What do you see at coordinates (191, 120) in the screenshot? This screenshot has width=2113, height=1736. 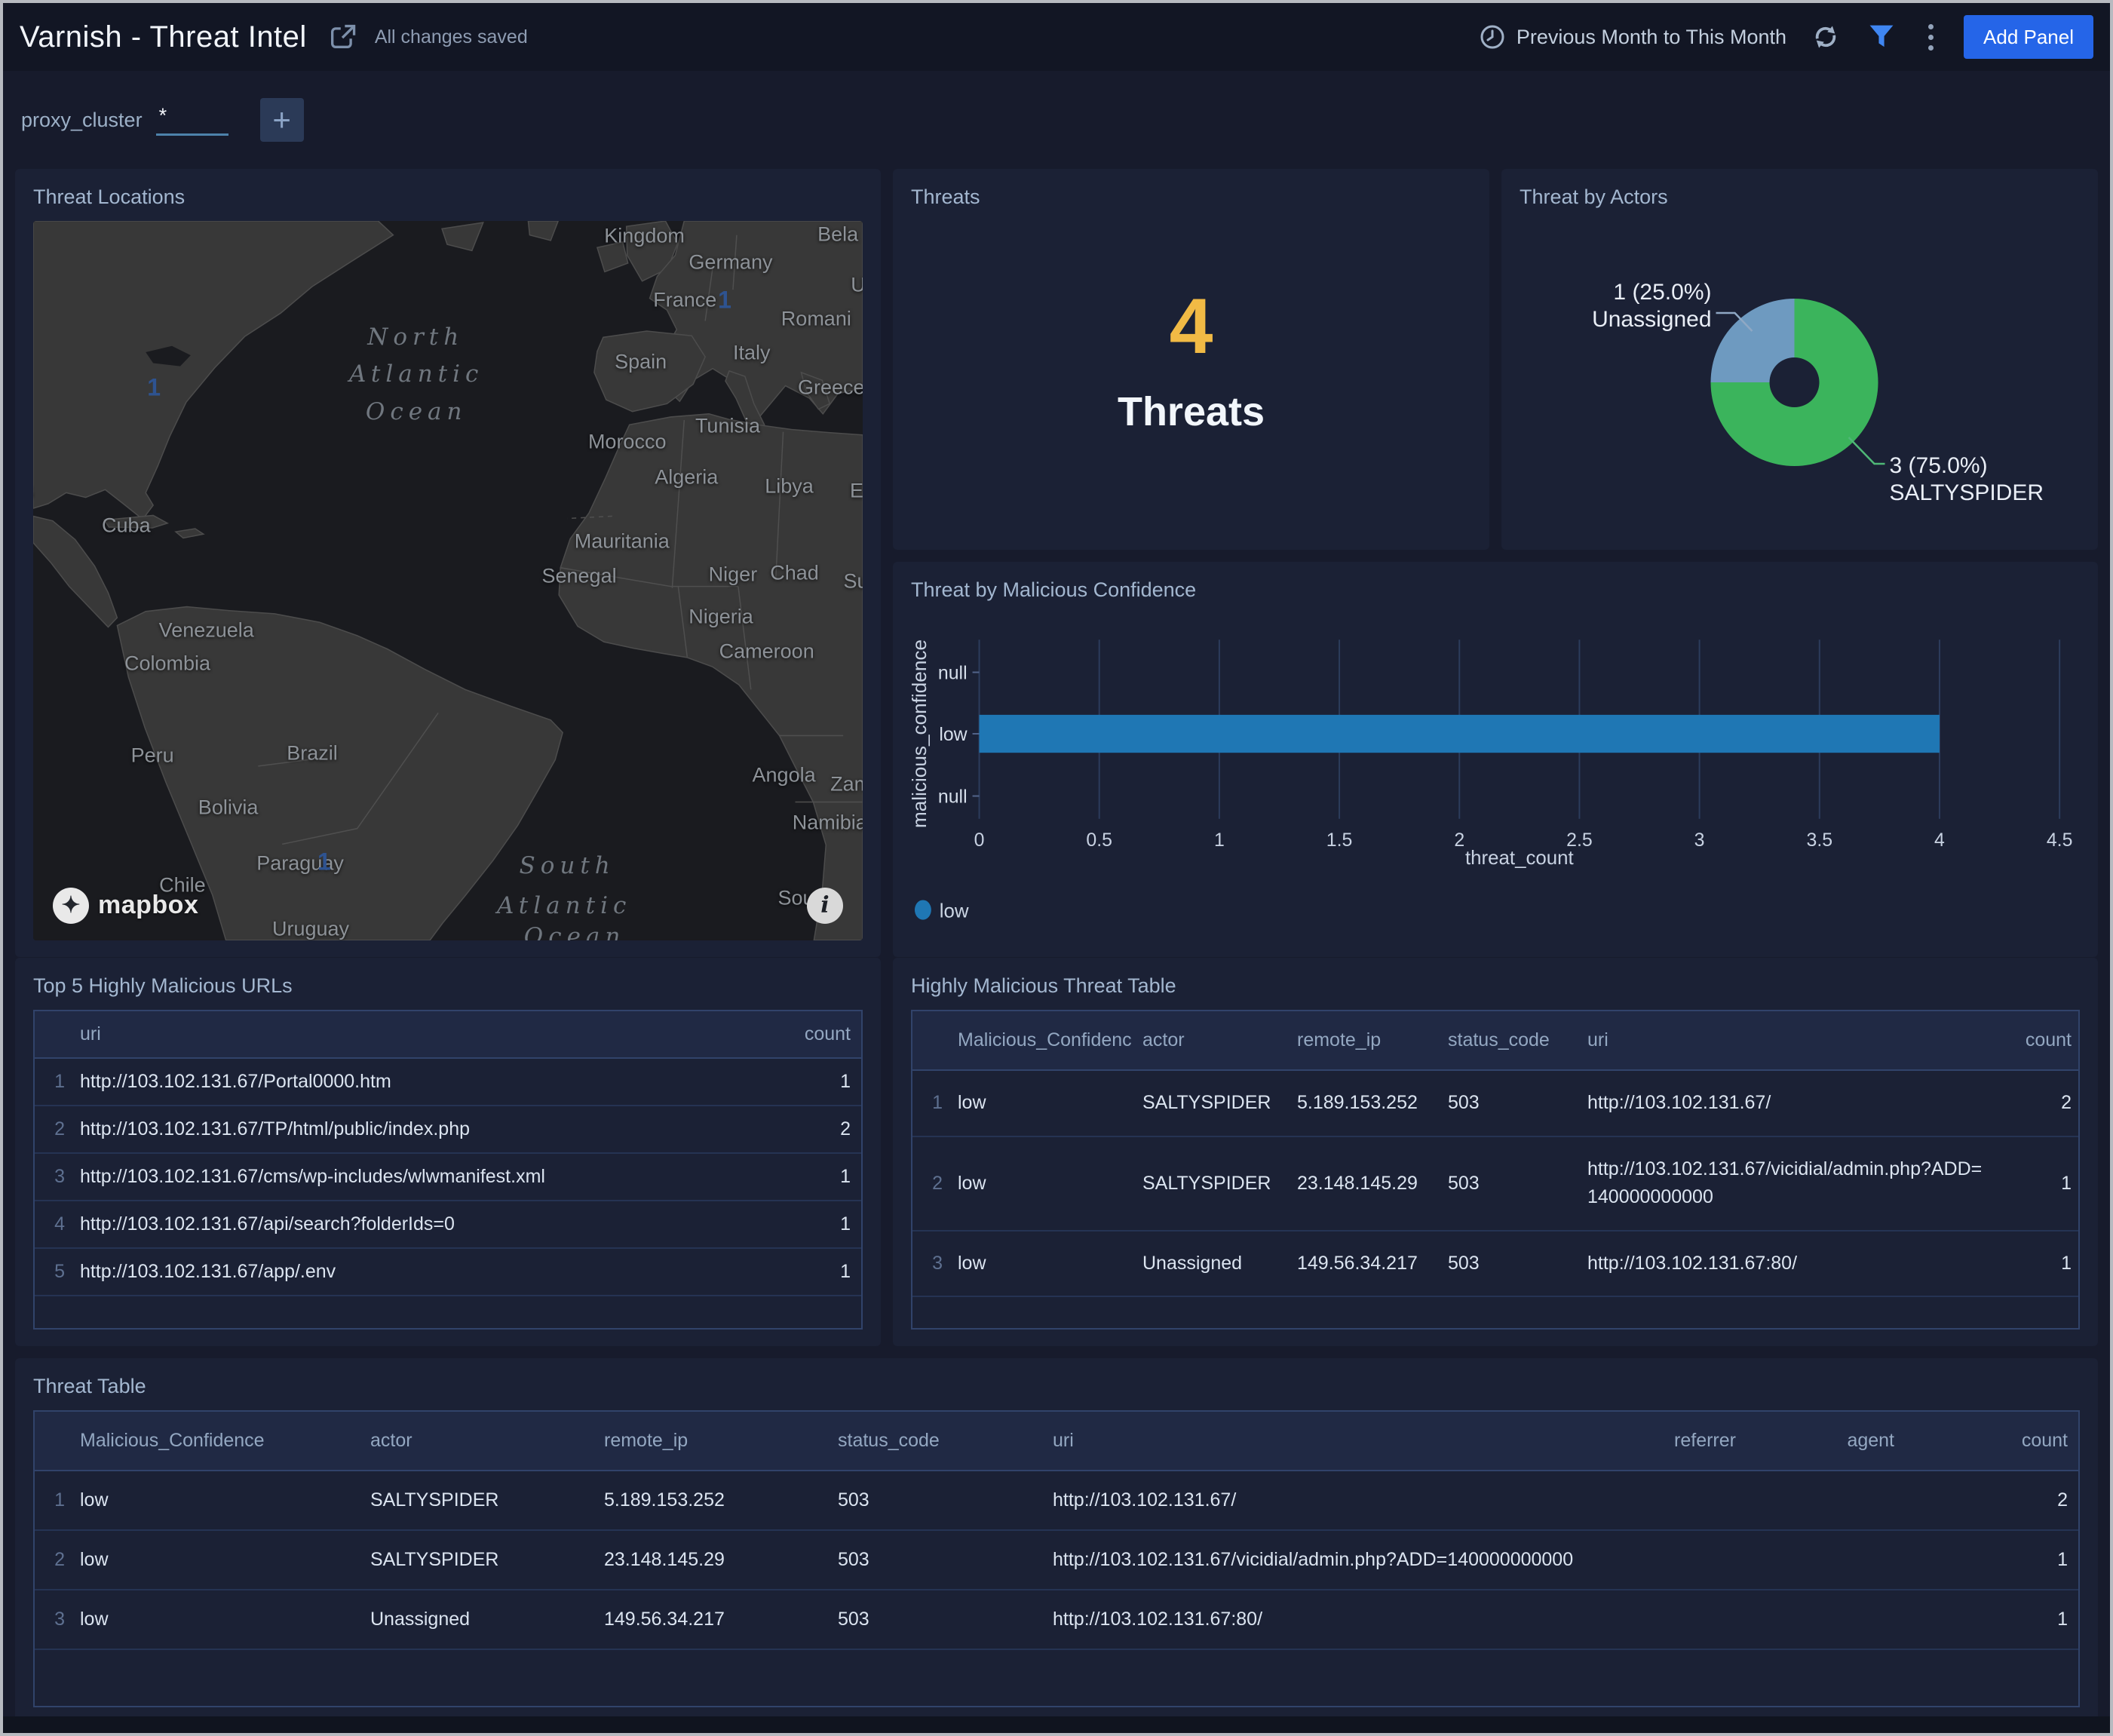 I see `proxy-cluster-filter-input: *` at bounding box center [191, 120].